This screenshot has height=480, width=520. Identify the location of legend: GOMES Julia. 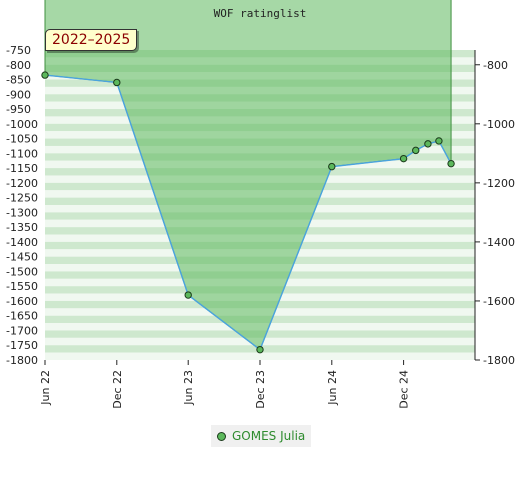
(261, 436).